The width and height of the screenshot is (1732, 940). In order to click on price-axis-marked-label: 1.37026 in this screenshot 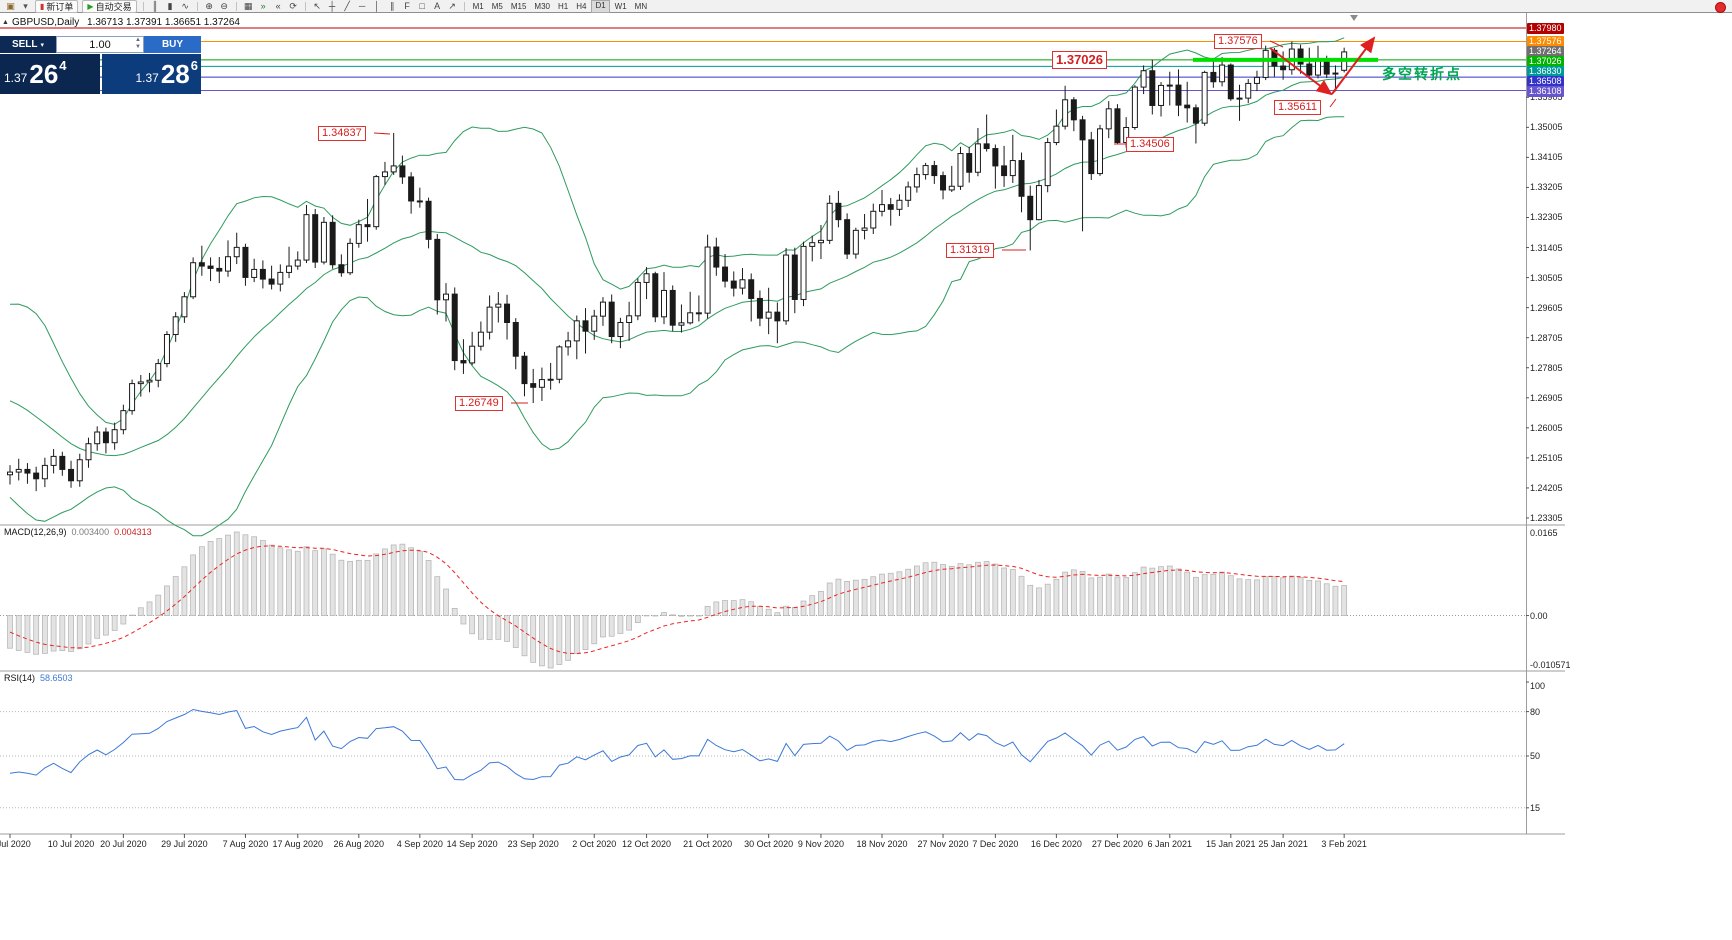, I will do `click(1545, 62)`.